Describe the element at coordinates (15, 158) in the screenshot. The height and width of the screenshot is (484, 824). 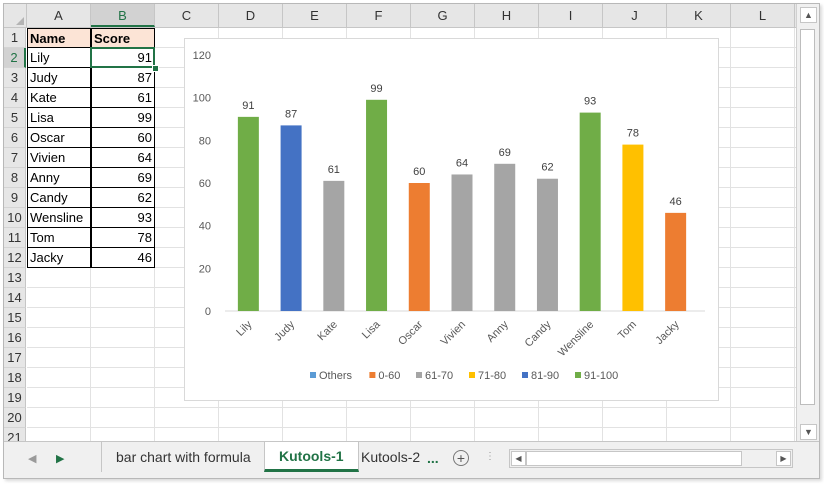
I see `row-header-7: 7` at that location.